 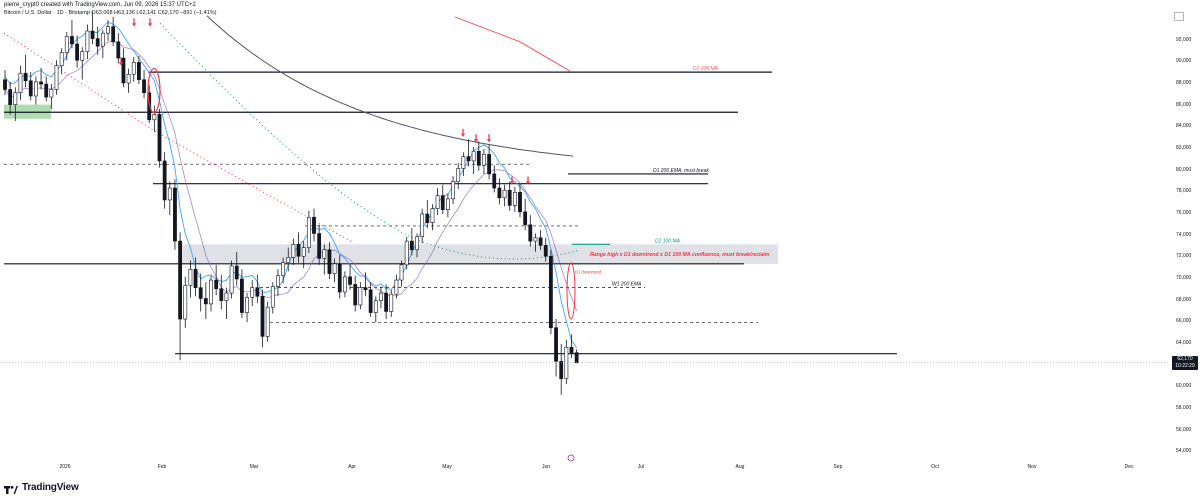 I want to click on footer-brand: TradingView, so click(x=41, y=487).